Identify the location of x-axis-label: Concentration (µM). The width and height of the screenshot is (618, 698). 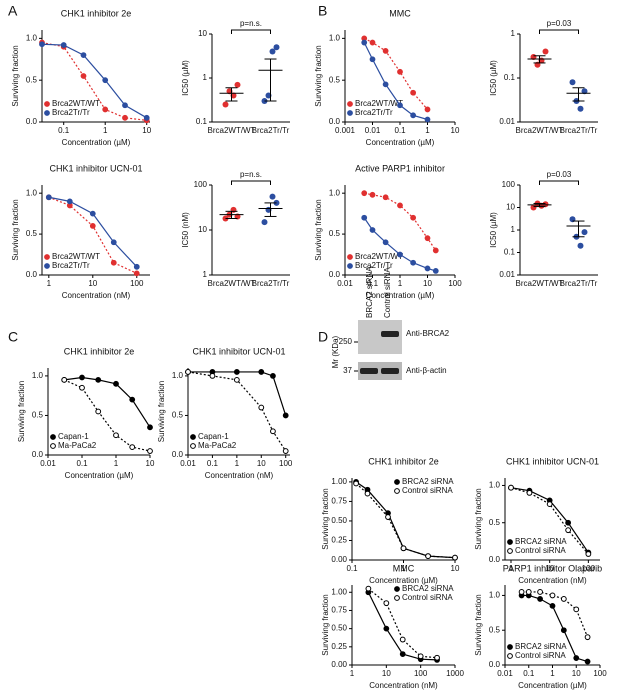
(403, 580).